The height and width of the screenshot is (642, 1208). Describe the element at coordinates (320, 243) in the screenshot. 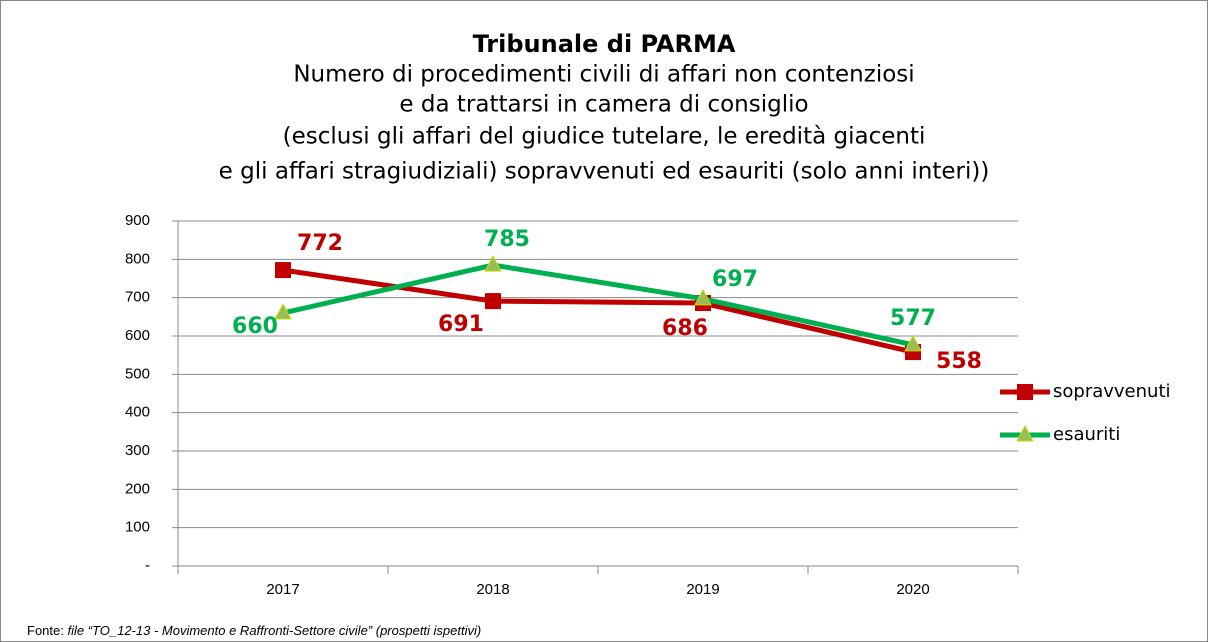

I see `data-label: 772` at that location.